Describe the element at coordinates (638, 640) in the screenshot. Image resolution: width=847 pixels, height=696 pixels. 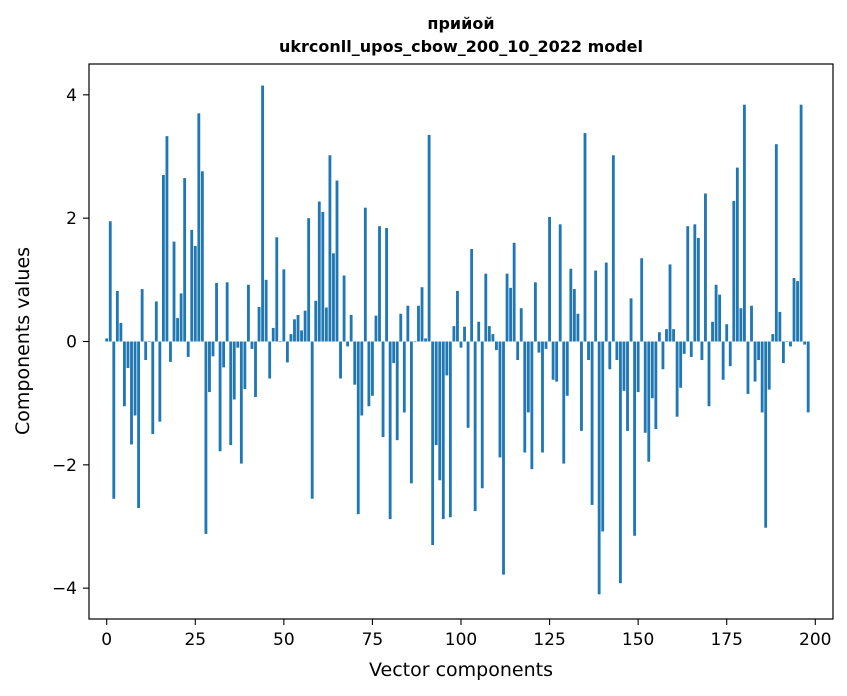
I see `x-tick-label: 150` at that location.